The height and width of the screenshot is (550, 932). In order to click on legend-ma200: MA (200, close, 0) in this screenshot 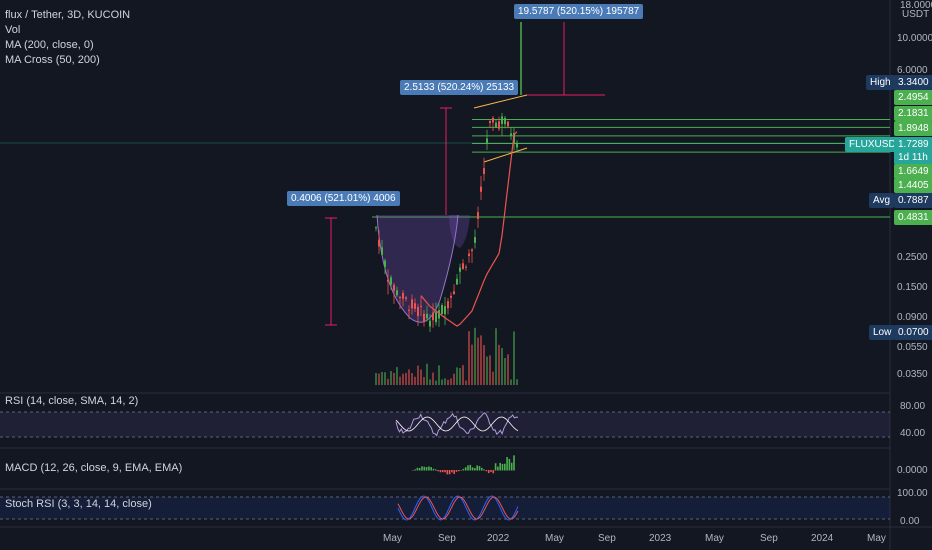, I will do `click(49, 45)`.